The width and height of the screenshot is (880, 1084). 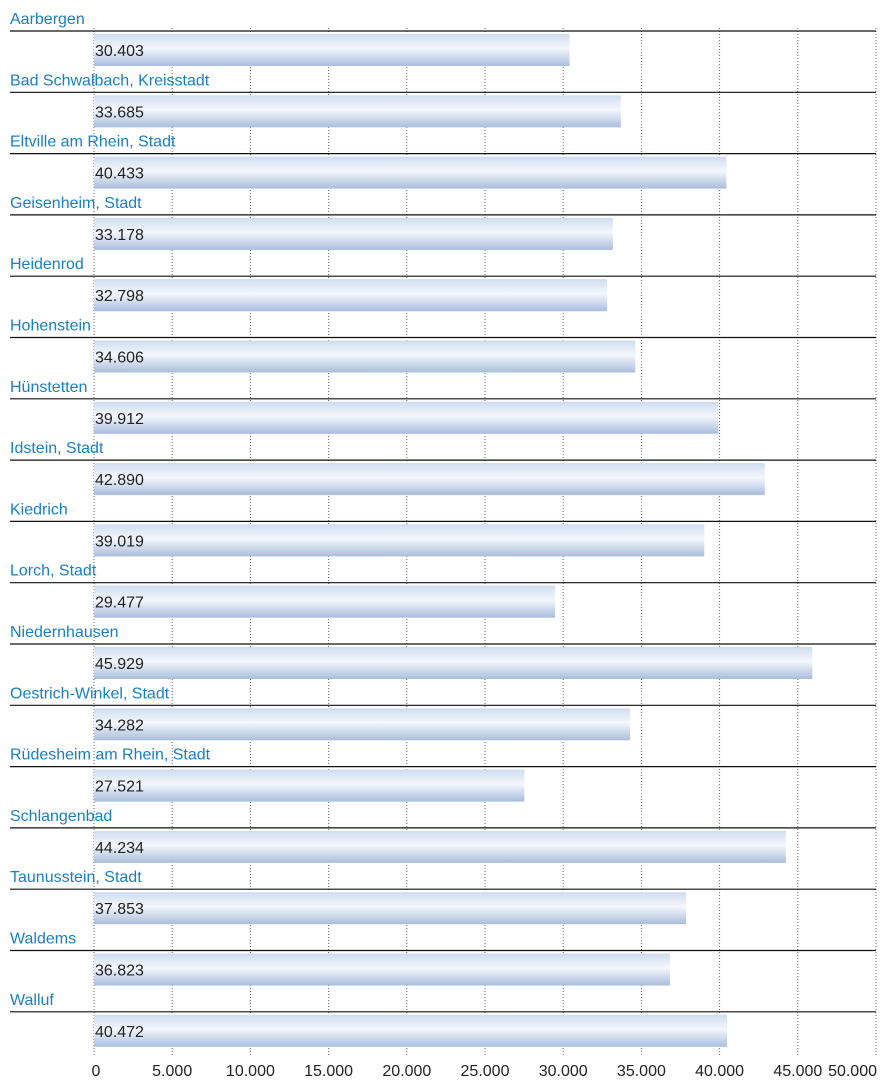 What do you see at coordinates (328, 1071) in the screenshot?
I see `x-tick-label: 15.000` at bounding box center [328, 1071].